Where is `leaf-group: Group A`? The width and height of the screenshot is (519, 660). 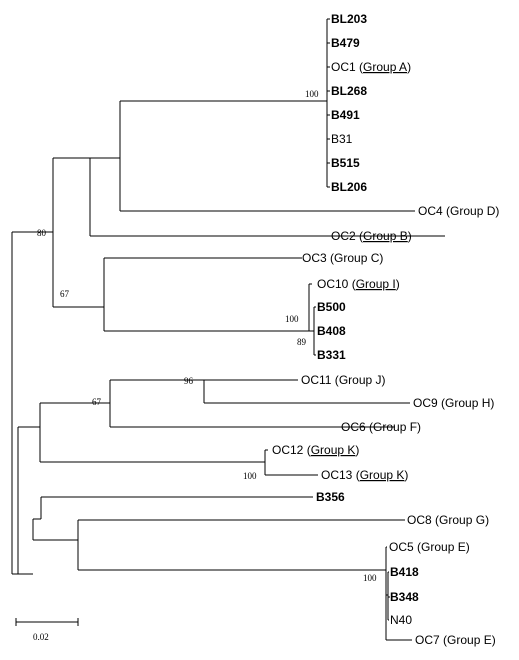 leaf-group: Group A is located at coordinates (385, 67).